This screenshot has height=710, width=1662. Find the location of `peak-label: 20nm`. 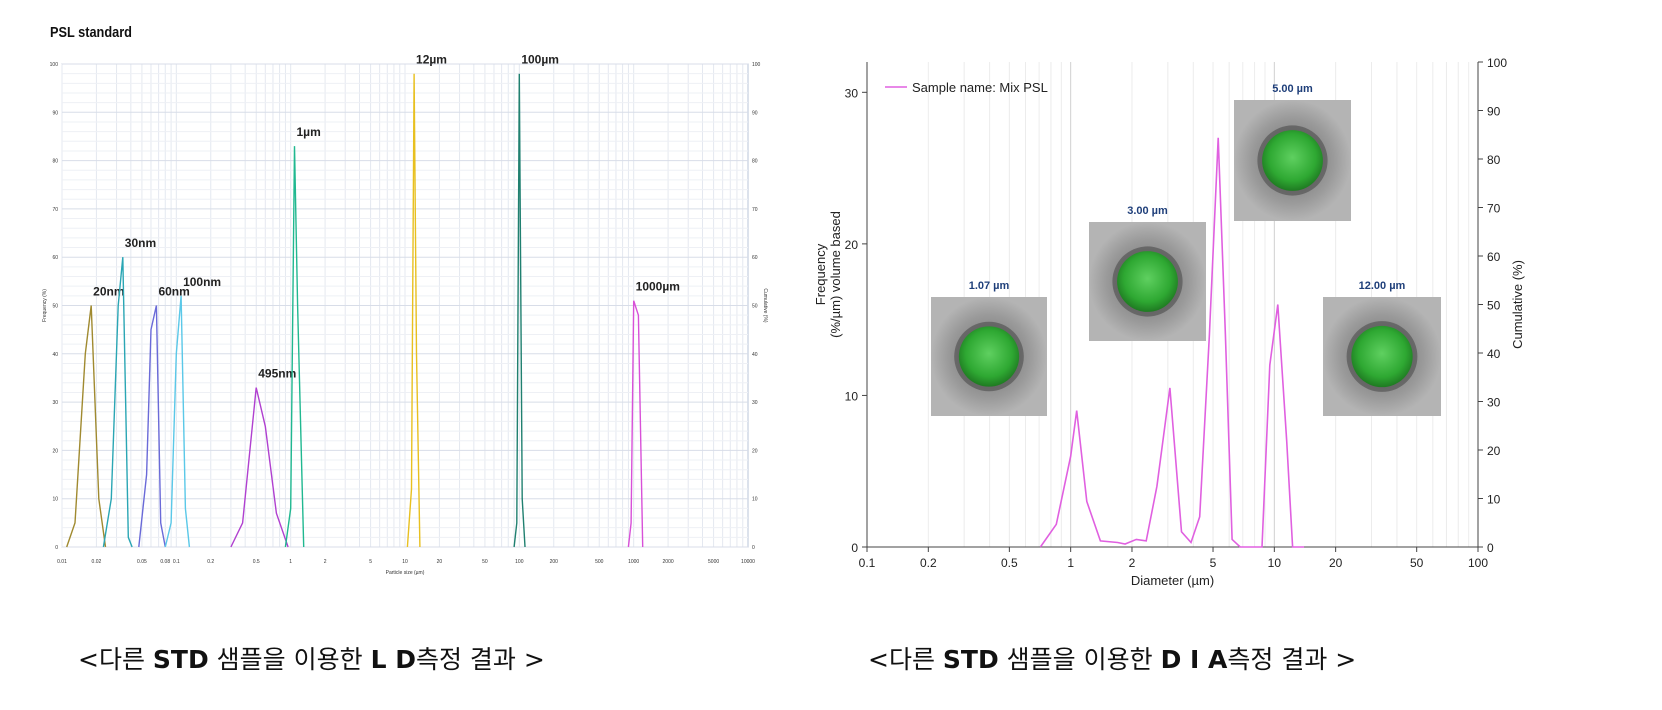

peak-label: 20nm is located at coordinates (108, 292).